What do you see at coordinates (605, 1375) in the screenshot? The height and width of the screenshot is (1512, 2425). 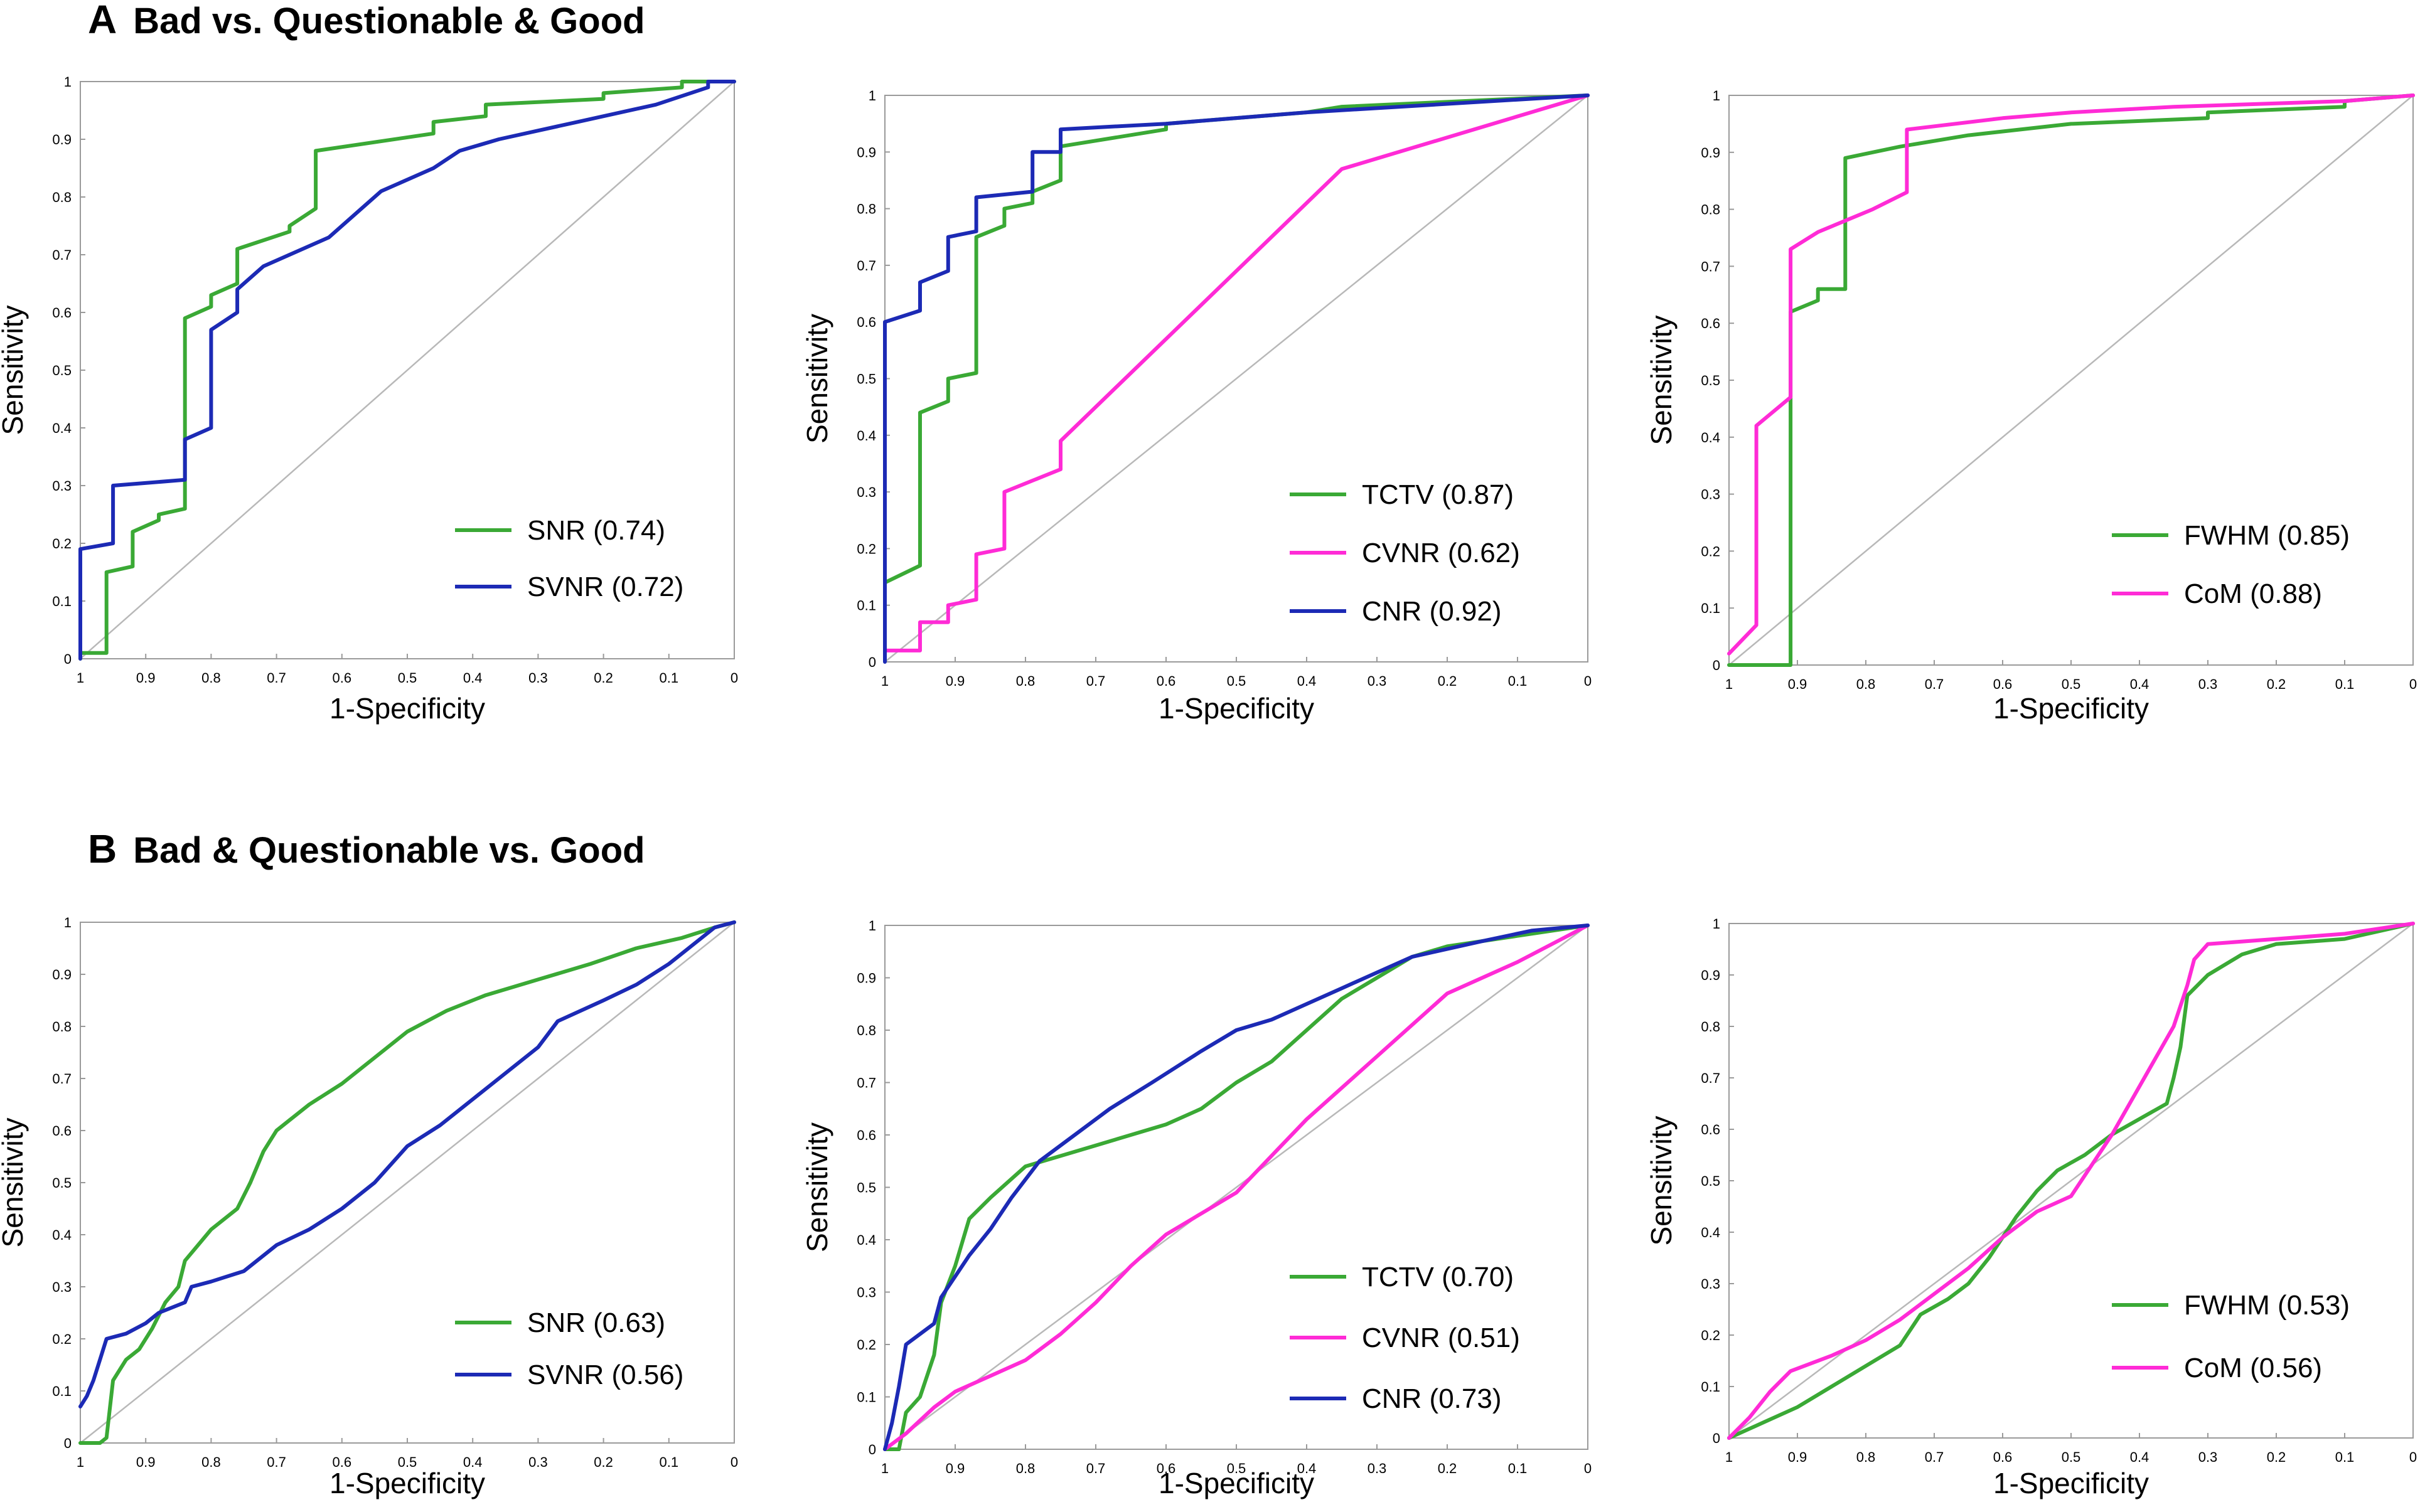 I see `legend-label-svnr: SVNR (0.56)` at bounding box center [605, 1375].